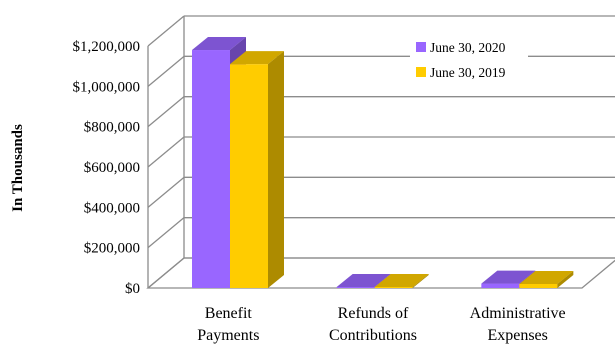 The height and width of the screenshot is (355, 615). I want to click on x-tick-label: Administrative, so click(518, 313).